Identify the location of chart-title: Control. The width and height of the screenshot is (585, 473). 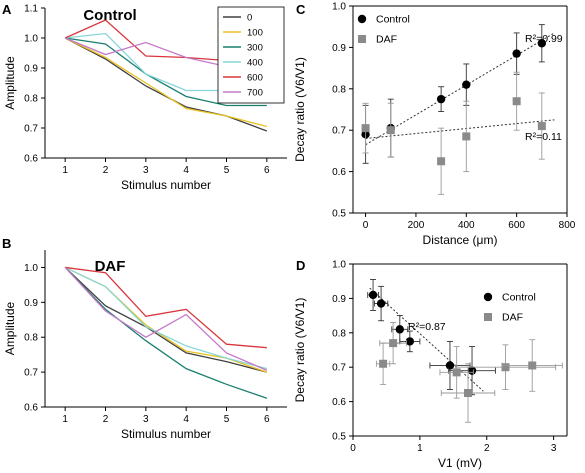
(109, 15).